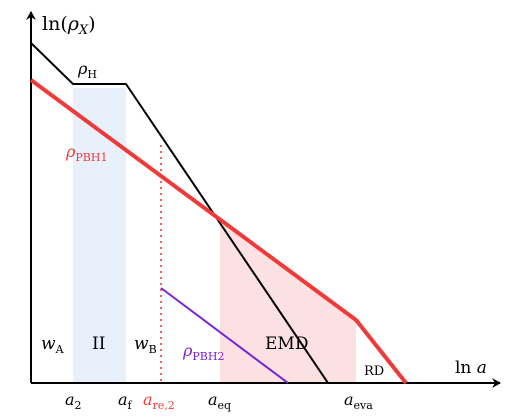  Describe the element at coordinates (145, 345) in the screenshot. I see `w-b-label: wB` at that location.